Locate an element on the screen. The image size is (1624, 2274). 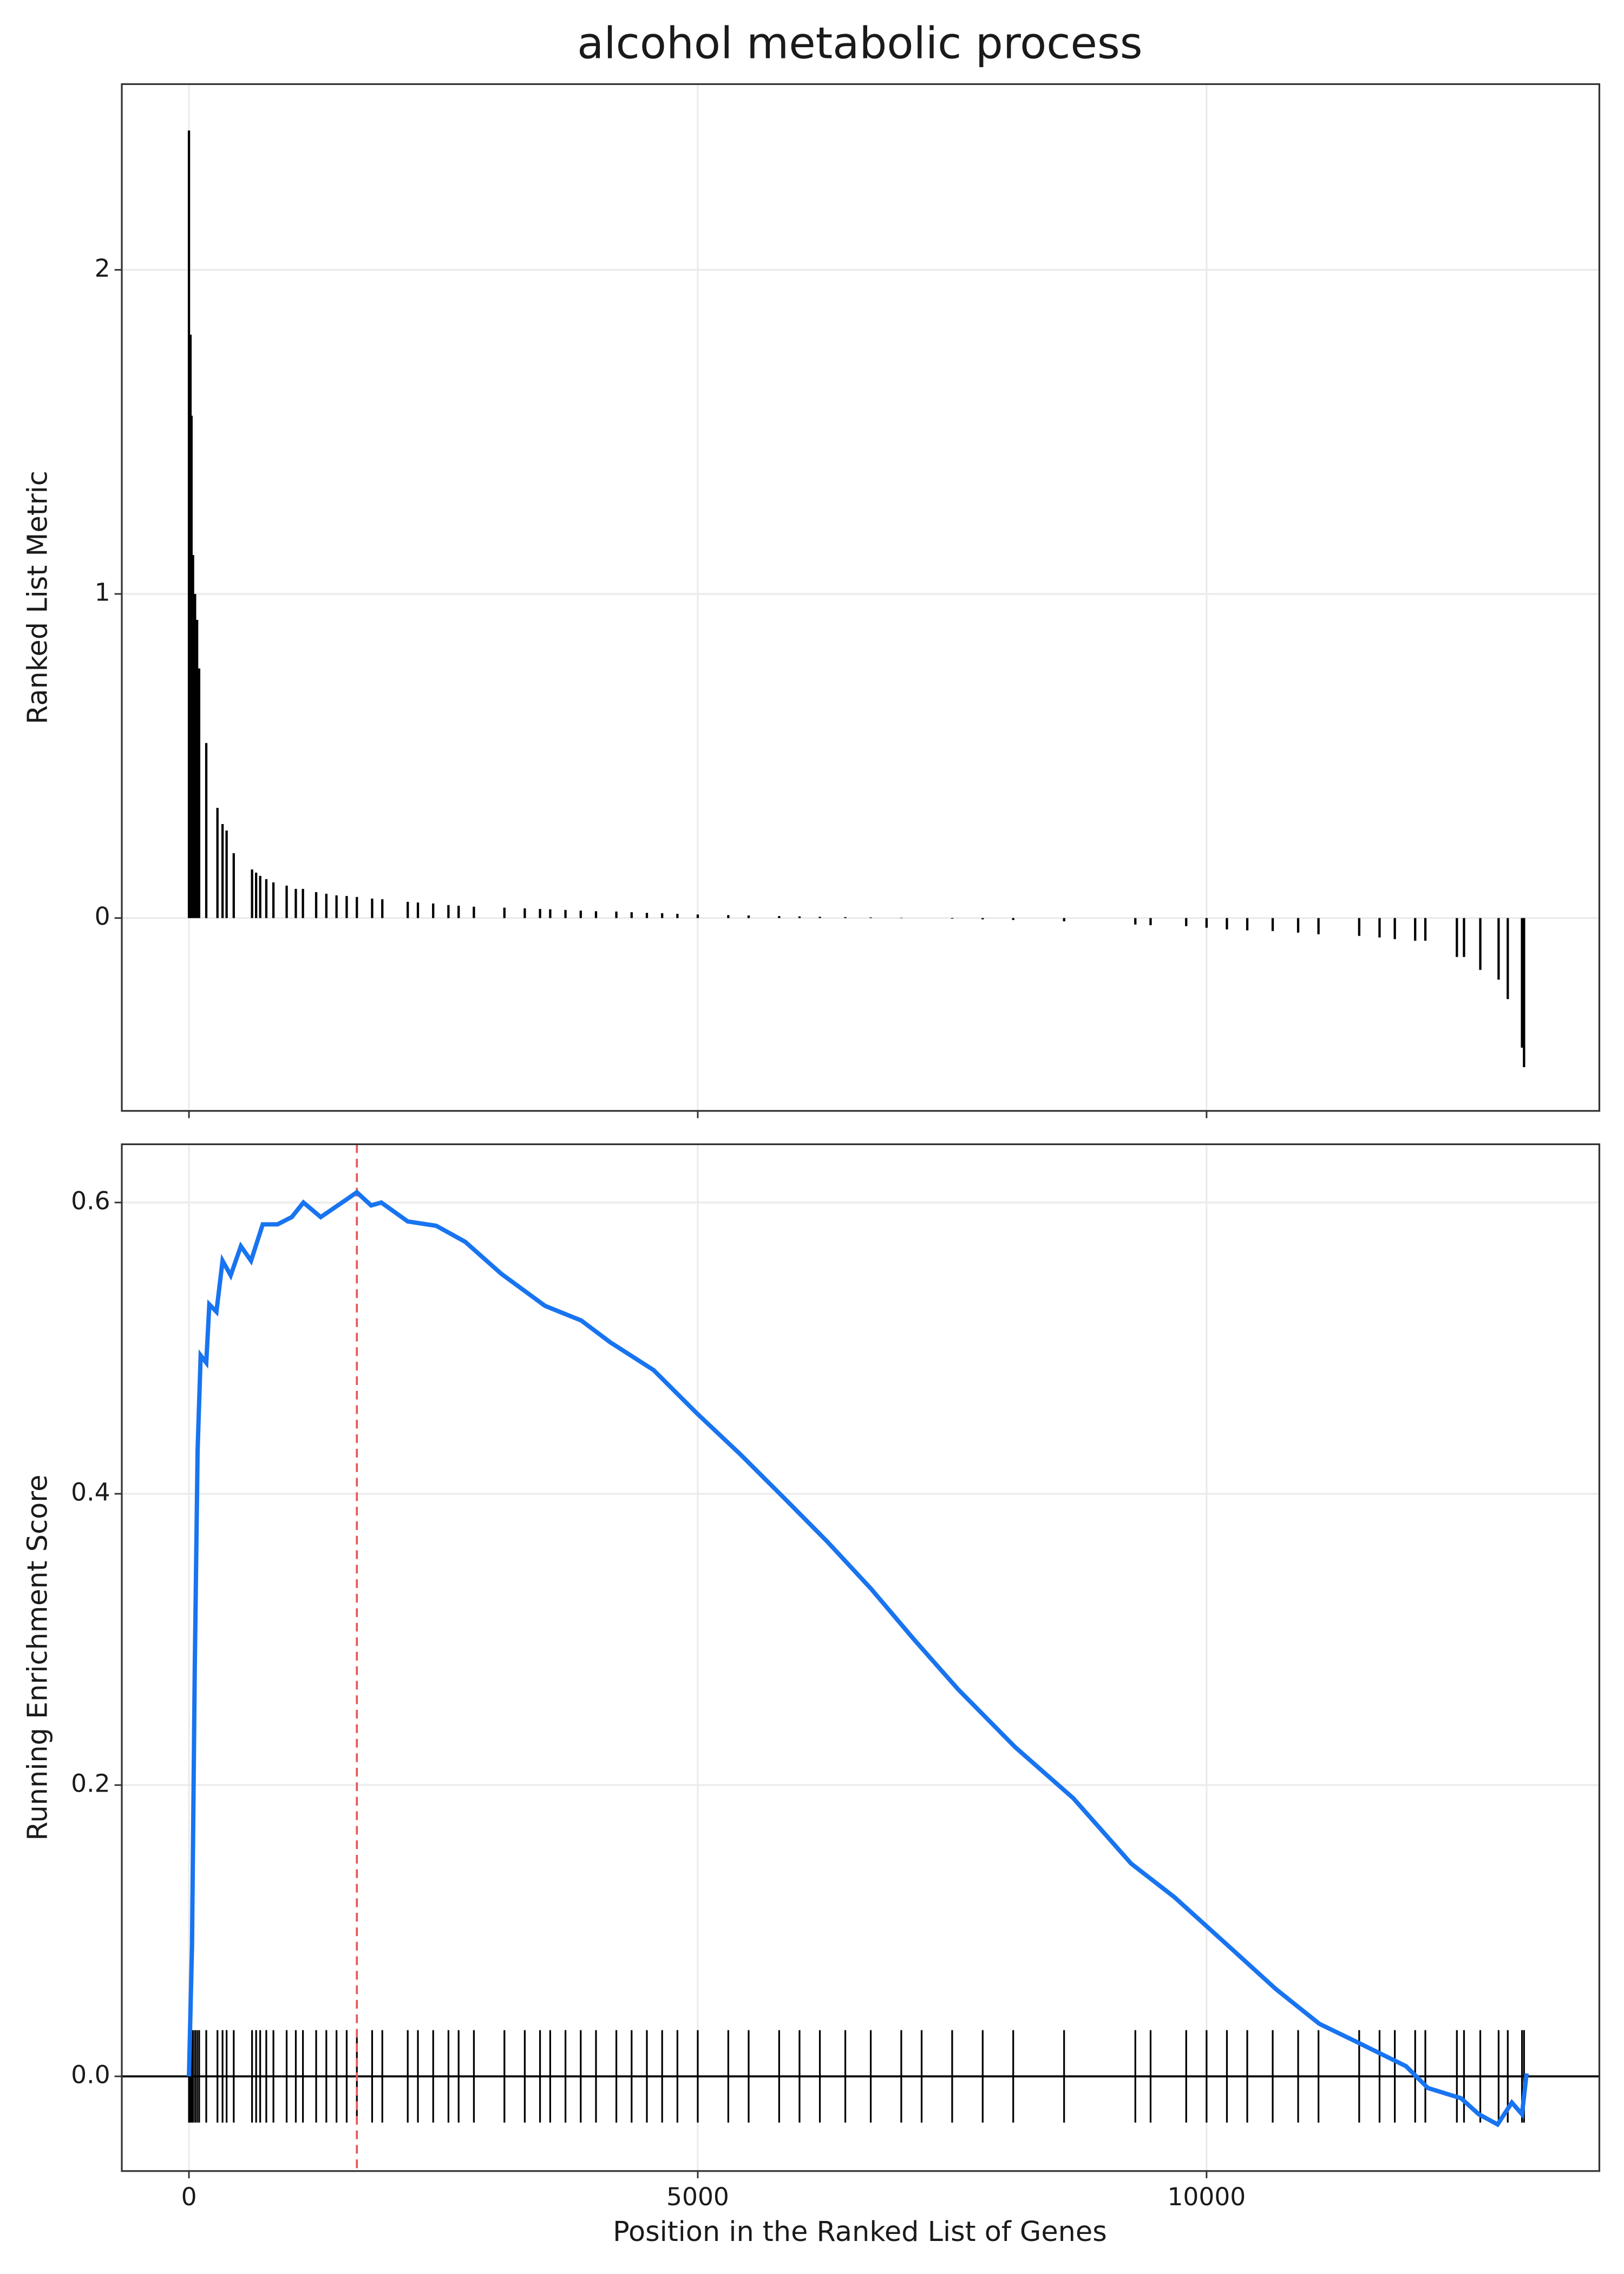
y-tick-label: 1 is located at coordinates (103, 592).